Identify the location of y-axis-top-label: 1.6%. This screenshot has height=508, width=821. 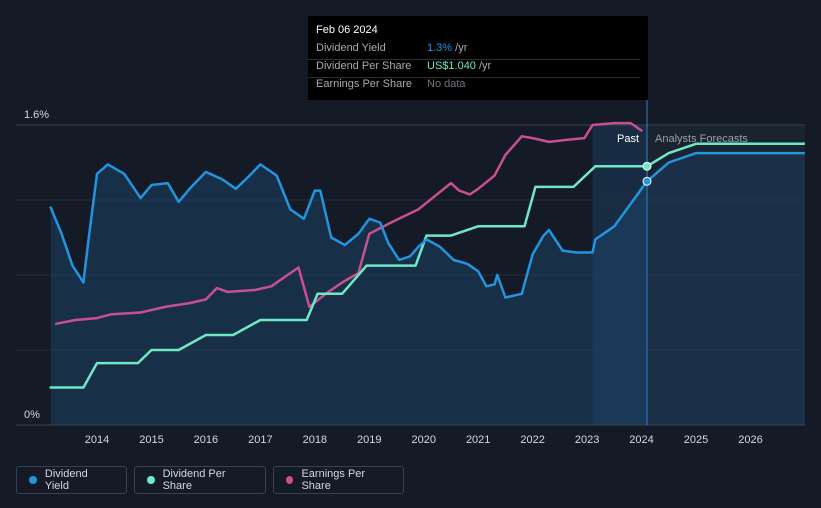
(36, 115).